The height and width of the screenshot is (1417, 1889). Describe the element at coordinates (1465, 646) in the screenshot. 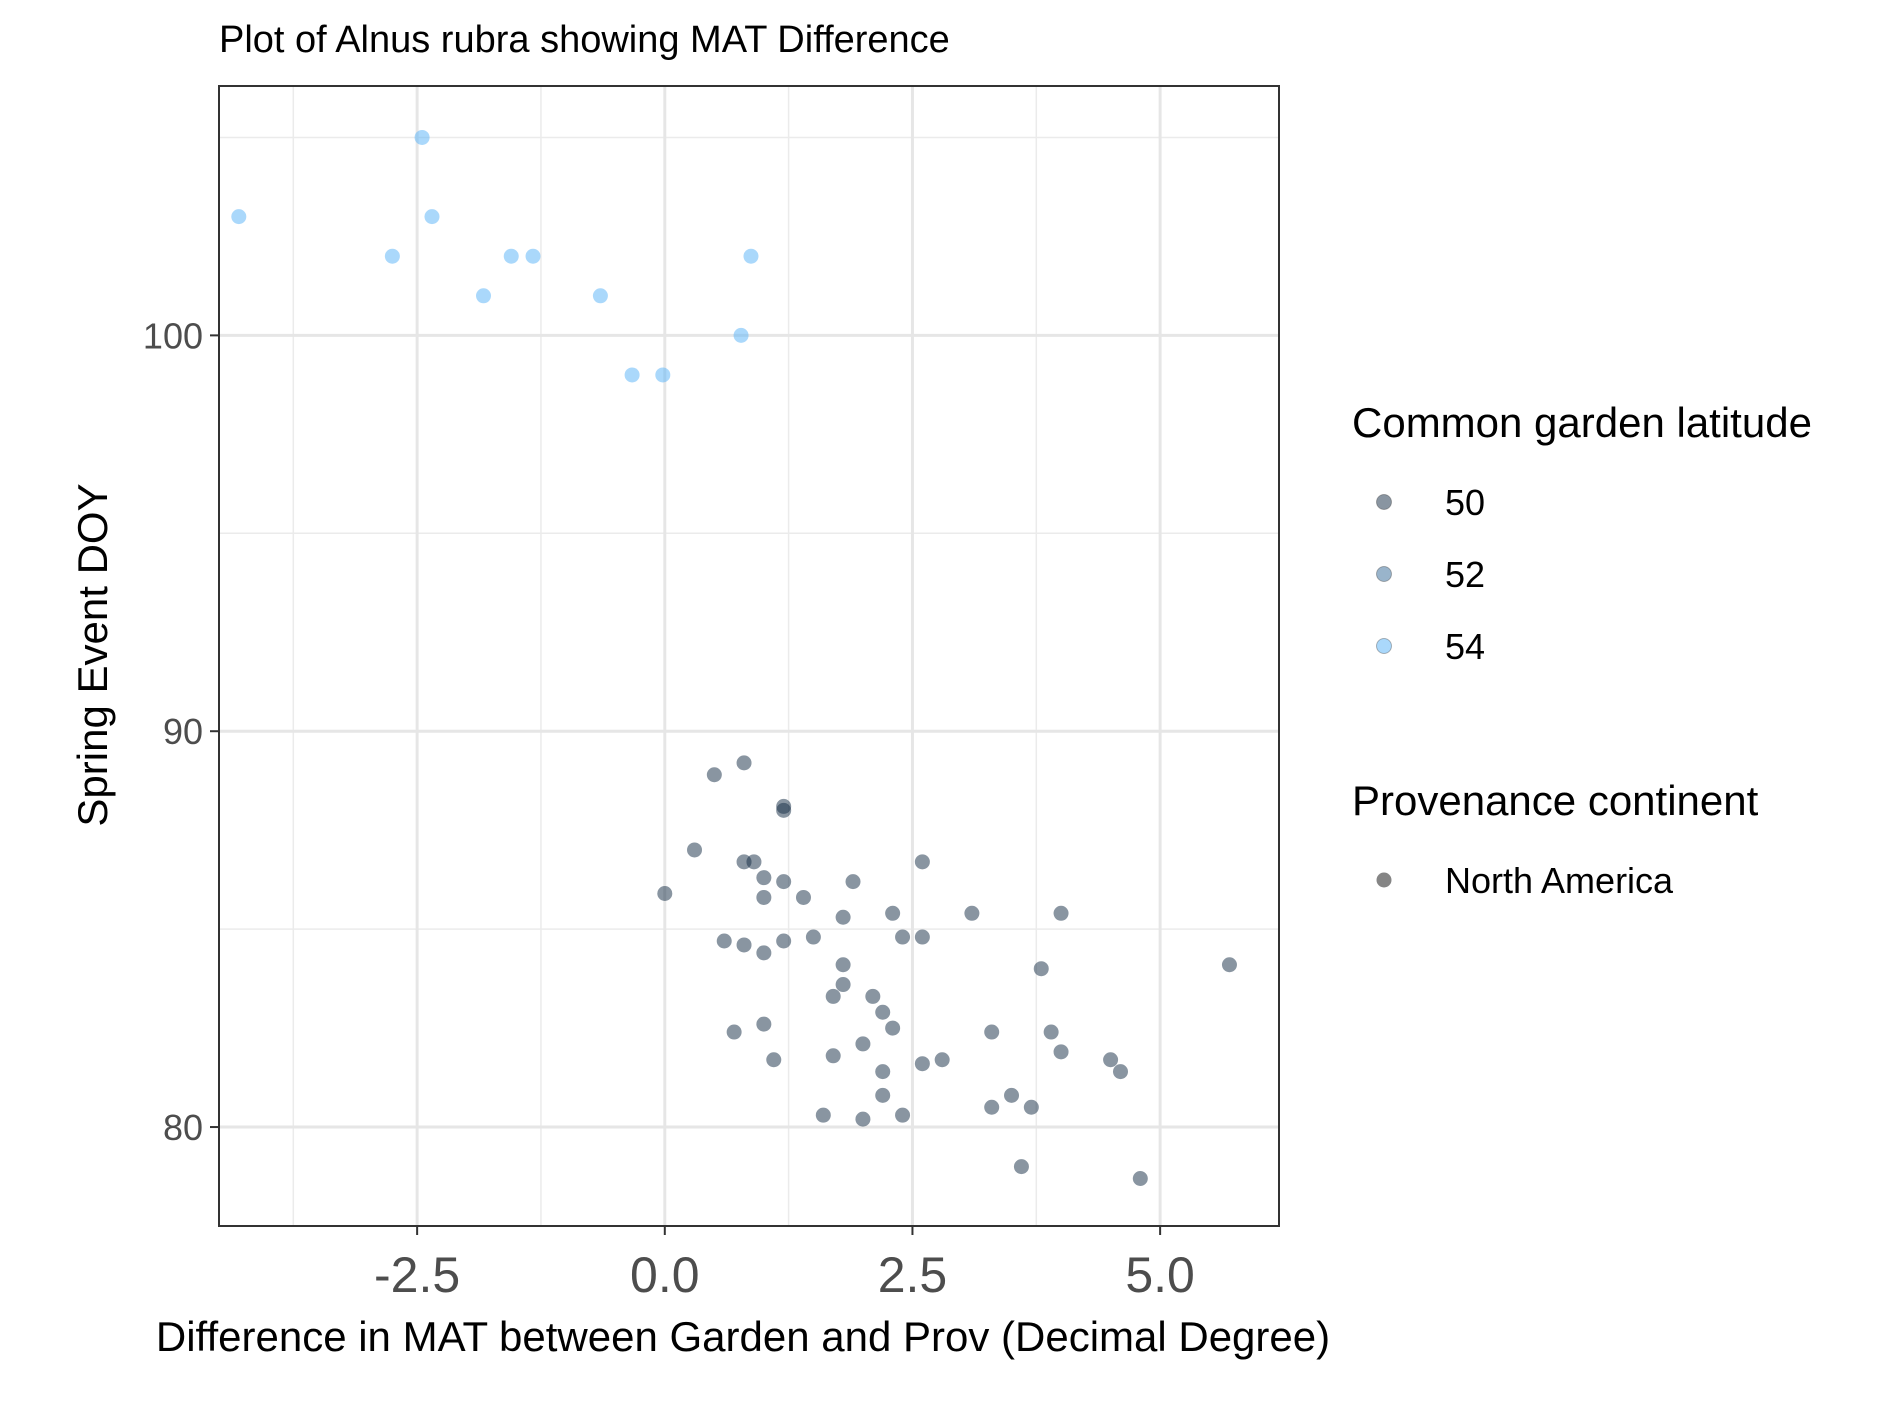

I see `legend-color-label: 54` at that location.